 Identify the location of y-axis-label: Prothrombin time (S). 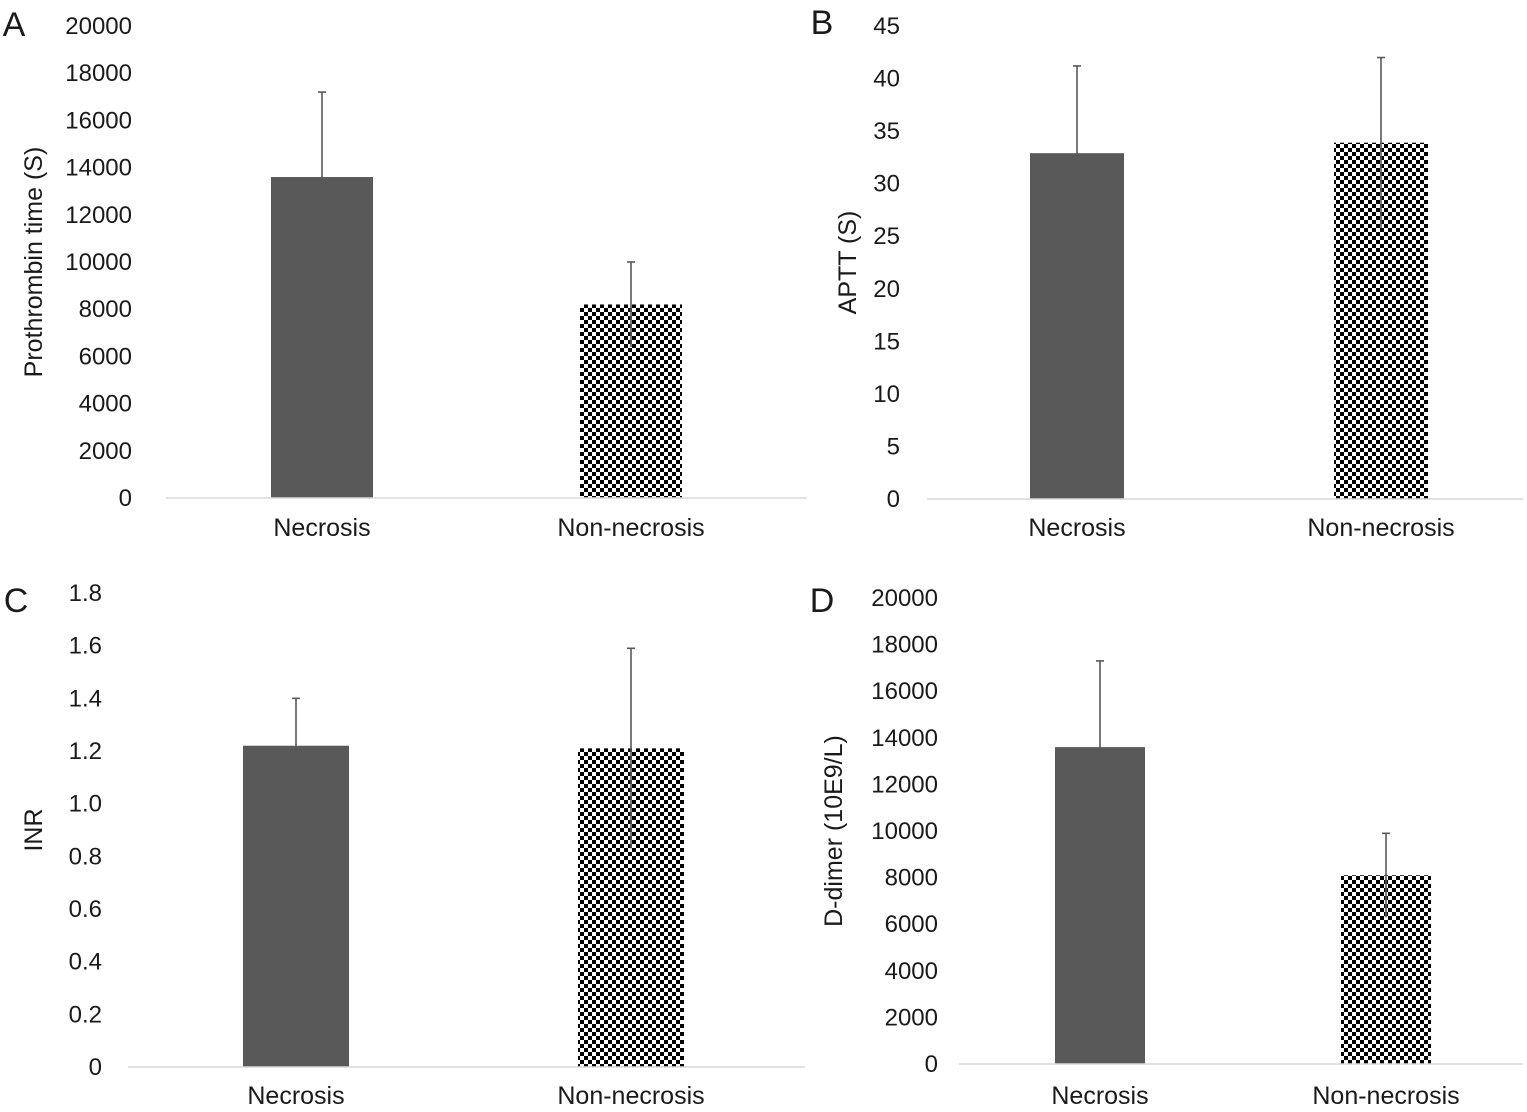
(34, 262).